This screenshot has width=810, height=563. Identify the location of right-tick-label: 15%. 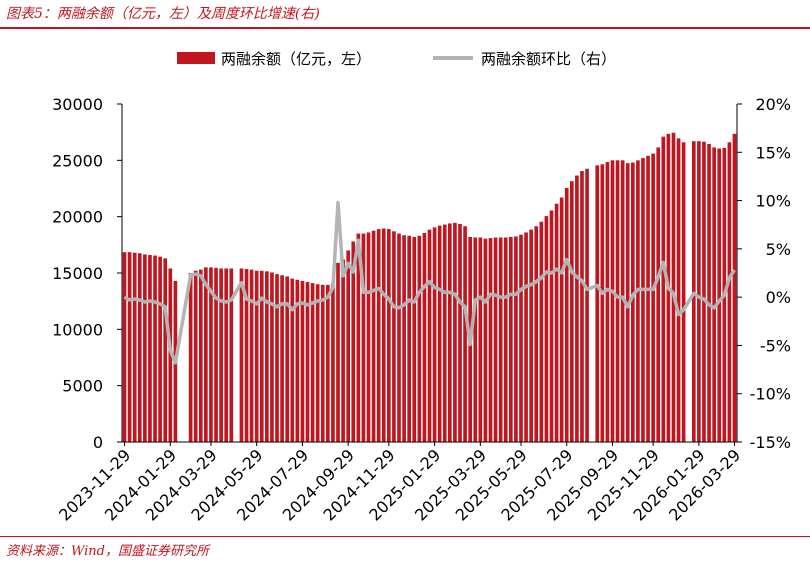
(773, 152).